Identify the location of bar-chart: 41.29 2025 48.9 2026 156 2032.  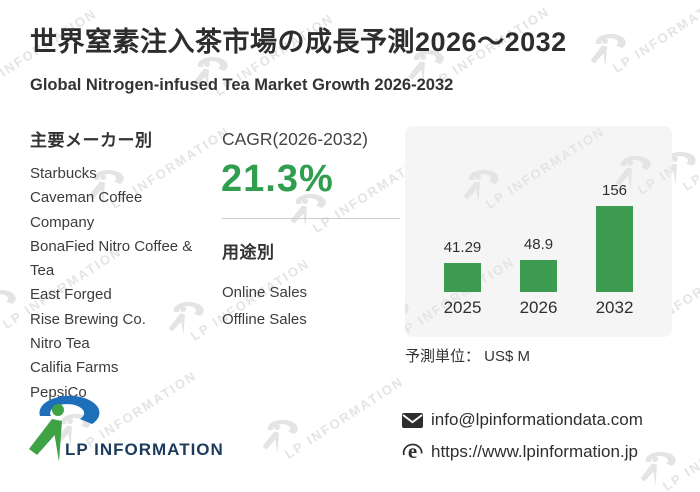
(538, 250).